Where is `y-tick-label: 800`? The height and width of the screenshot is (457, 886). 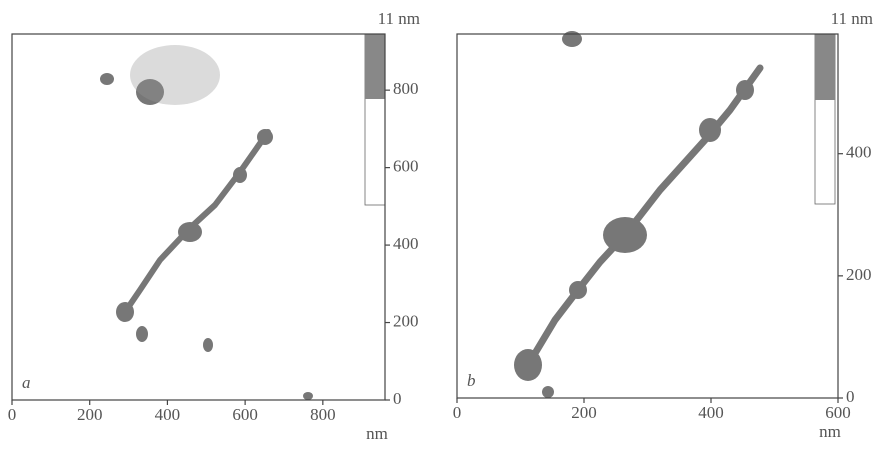 y-tick-label: 800 is located at coordinates (406, 88).